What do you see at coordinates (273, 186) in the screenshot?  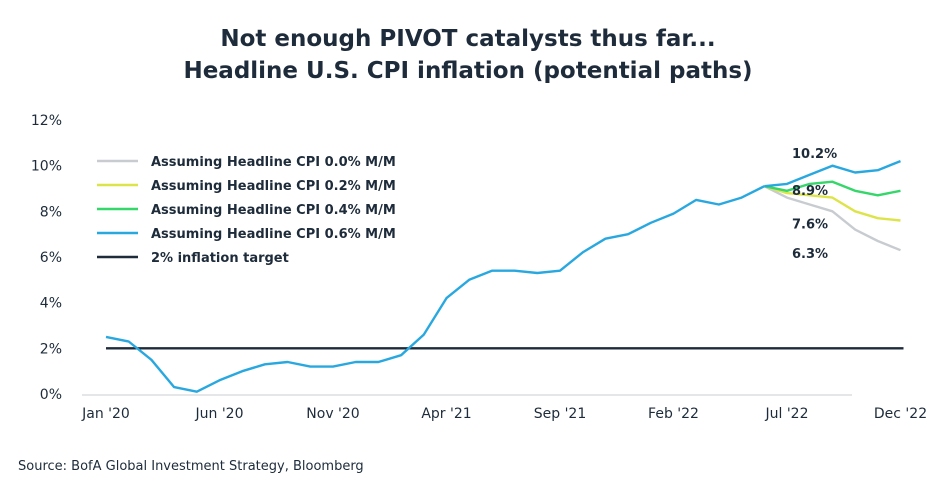 I see `legend-label: Assuming Headline CPI 0.2% M/M` at bounding box center [273, 186].